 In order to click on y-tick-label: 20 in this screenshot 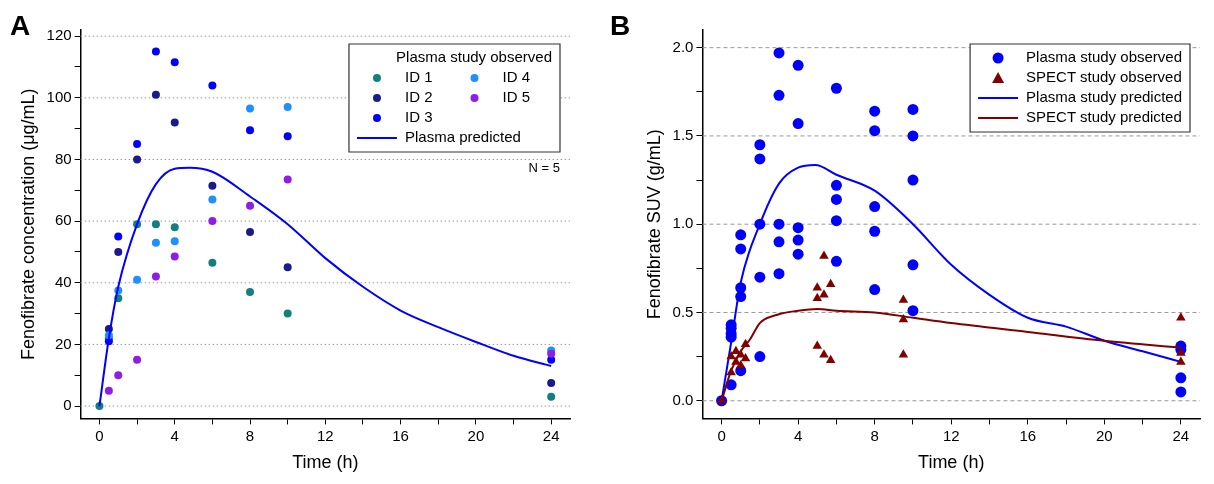, I will do `click(63, 343)`.